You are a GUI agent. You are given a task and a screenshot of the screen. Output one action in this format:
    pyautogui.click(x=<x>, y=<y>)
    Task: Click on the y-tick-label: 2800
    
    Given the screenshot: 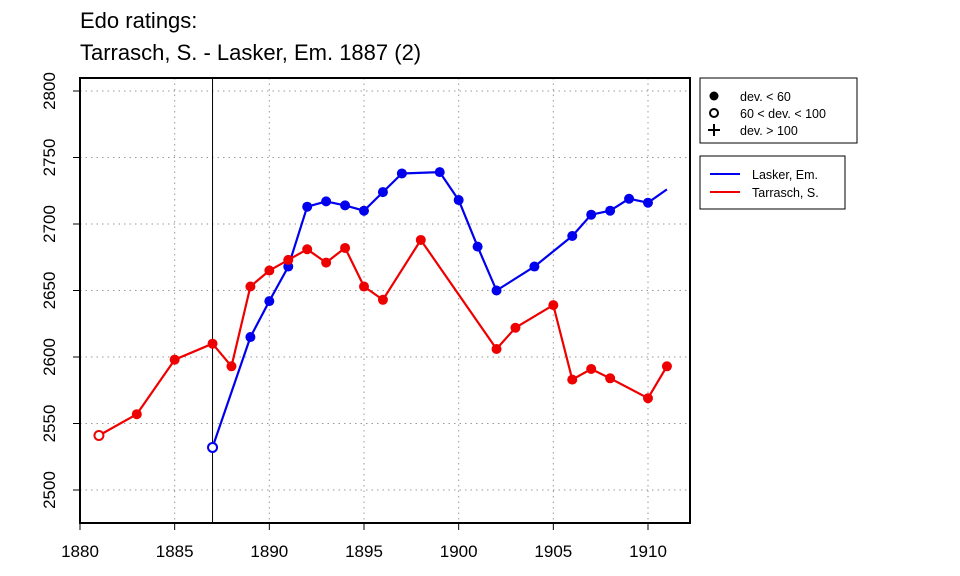 What is the action you would take?
    pyautogui.click(x=49, y=91)
    